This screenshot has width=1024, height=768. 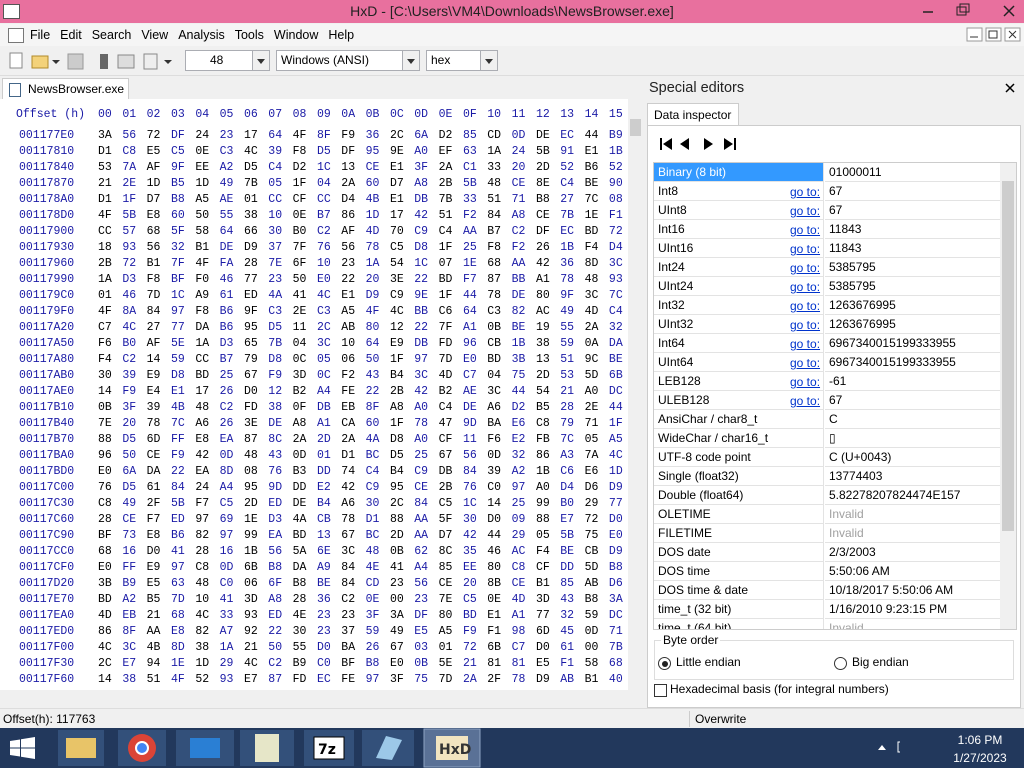 I want to click on hex-byte: DA, so click(x=299, y=567).